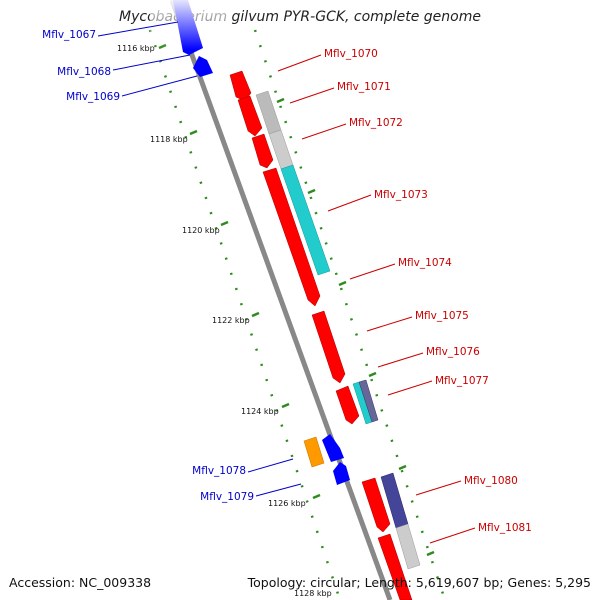  I want to click on gene-label-mflv-1072: Mflv_1072, so click(376, 123).